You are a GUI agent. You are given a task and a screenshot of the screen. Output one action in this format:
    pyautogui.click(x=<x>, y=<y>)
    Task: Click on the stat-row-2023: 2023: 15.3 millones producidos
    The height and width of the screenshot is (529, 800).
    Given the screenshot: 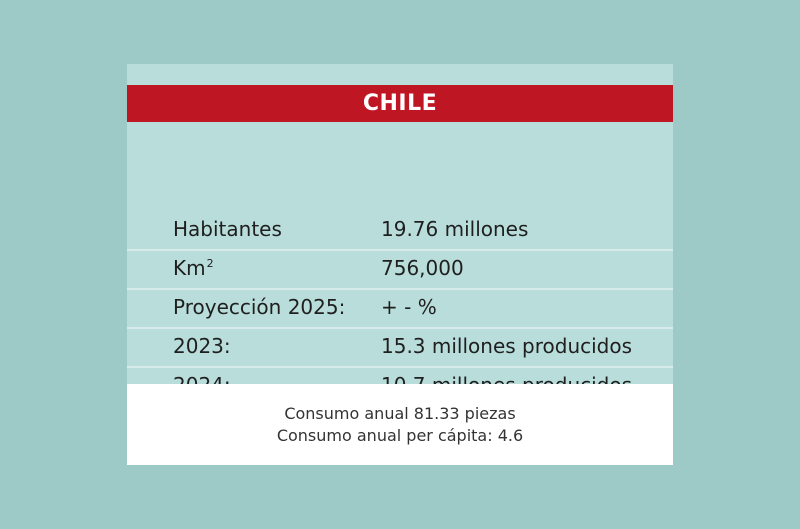 What is the action you would take?
    pyautogui.click(x=400, y=347)
    